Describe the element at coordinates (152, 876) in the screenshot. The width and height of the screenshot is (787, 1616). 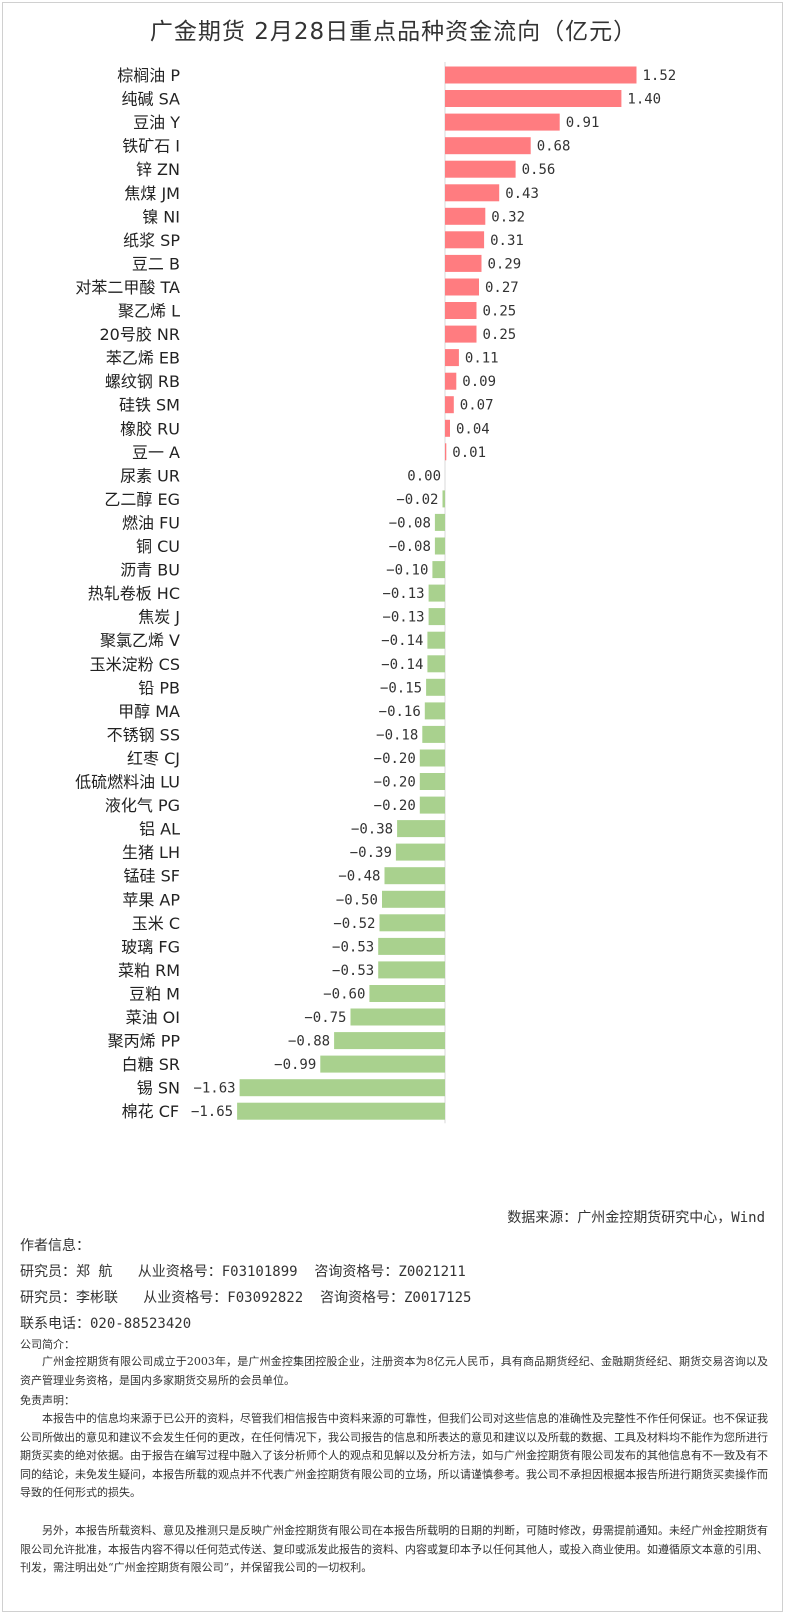
I see `category-label: 锰硅 SF` at that location.